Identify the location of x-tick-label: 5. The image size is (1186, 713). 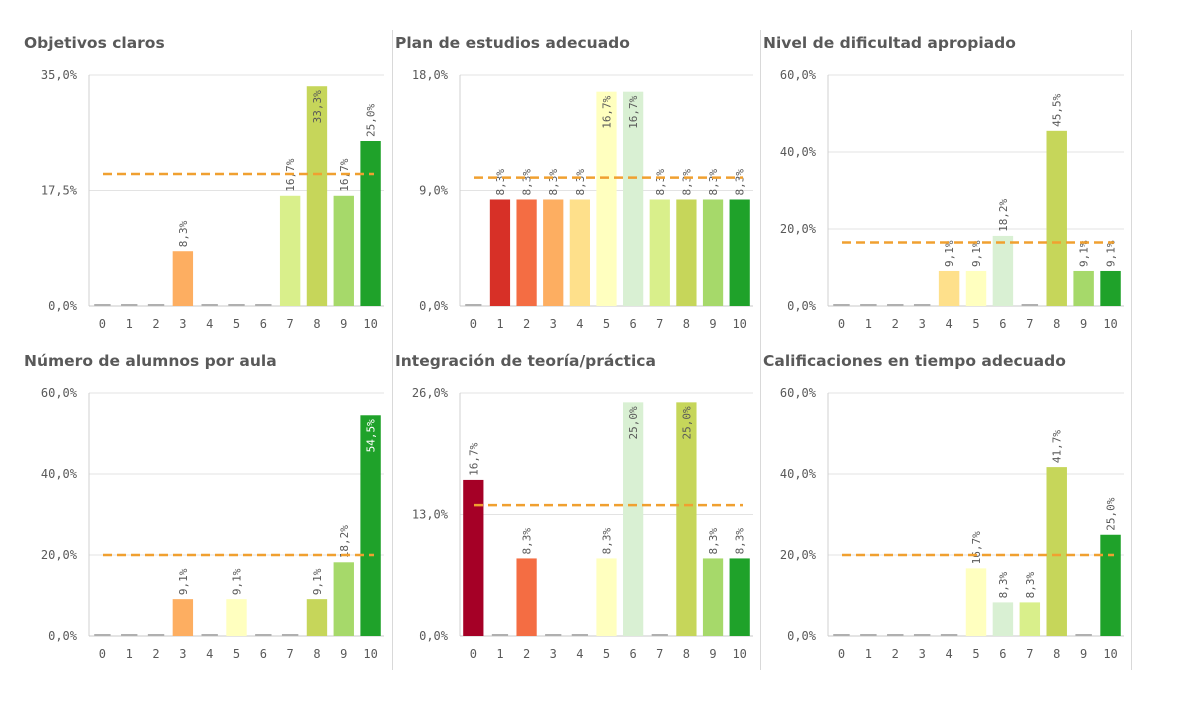
(236, 654).